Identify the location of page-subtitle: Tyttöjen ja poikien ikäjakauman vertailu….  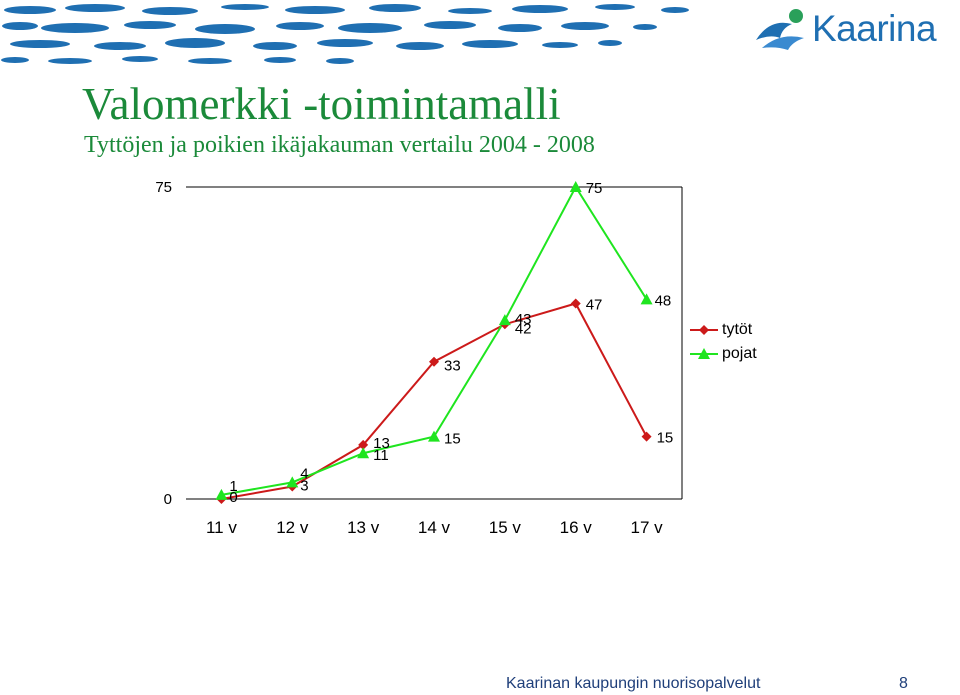
(339, 145).